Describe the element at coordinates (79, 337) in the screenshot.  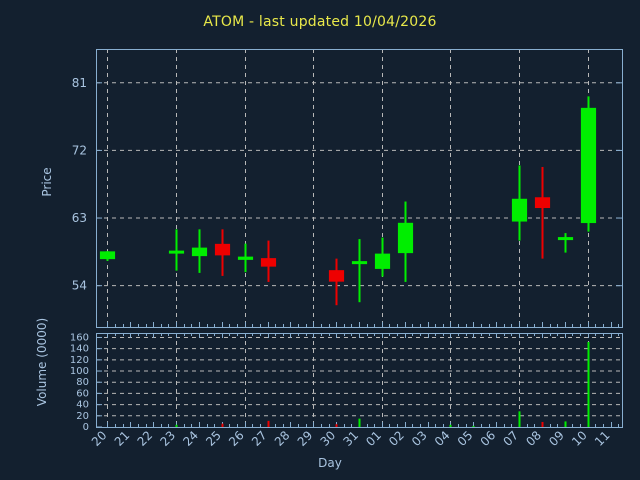
I see `volume-tick-label: 160` at that location.